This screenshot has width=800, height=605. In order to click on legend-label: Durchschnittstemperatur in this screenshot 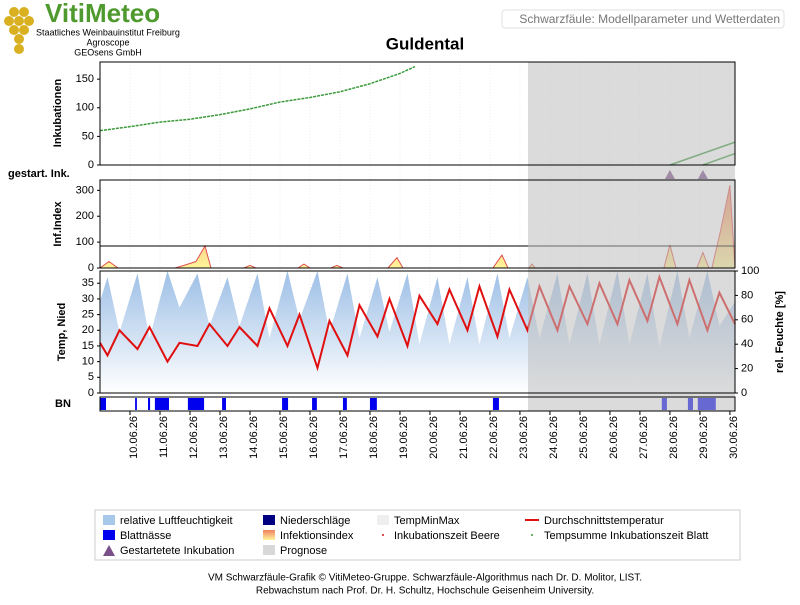, I will do `click(604, 521)`.